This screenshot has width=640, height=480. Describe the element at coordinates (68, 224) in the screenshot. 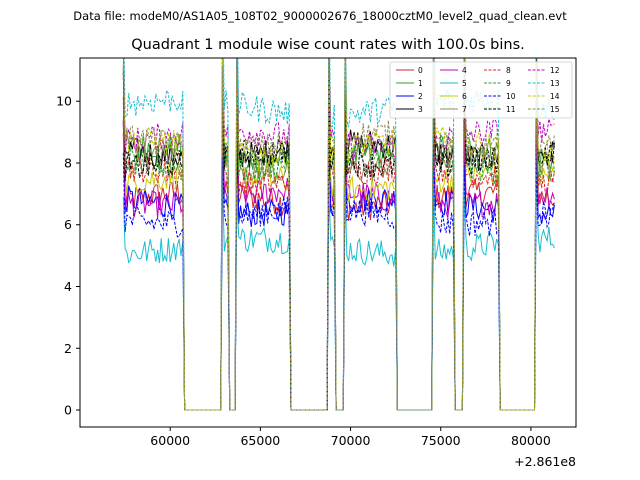

I see `y-tick-label: 6` at that location.